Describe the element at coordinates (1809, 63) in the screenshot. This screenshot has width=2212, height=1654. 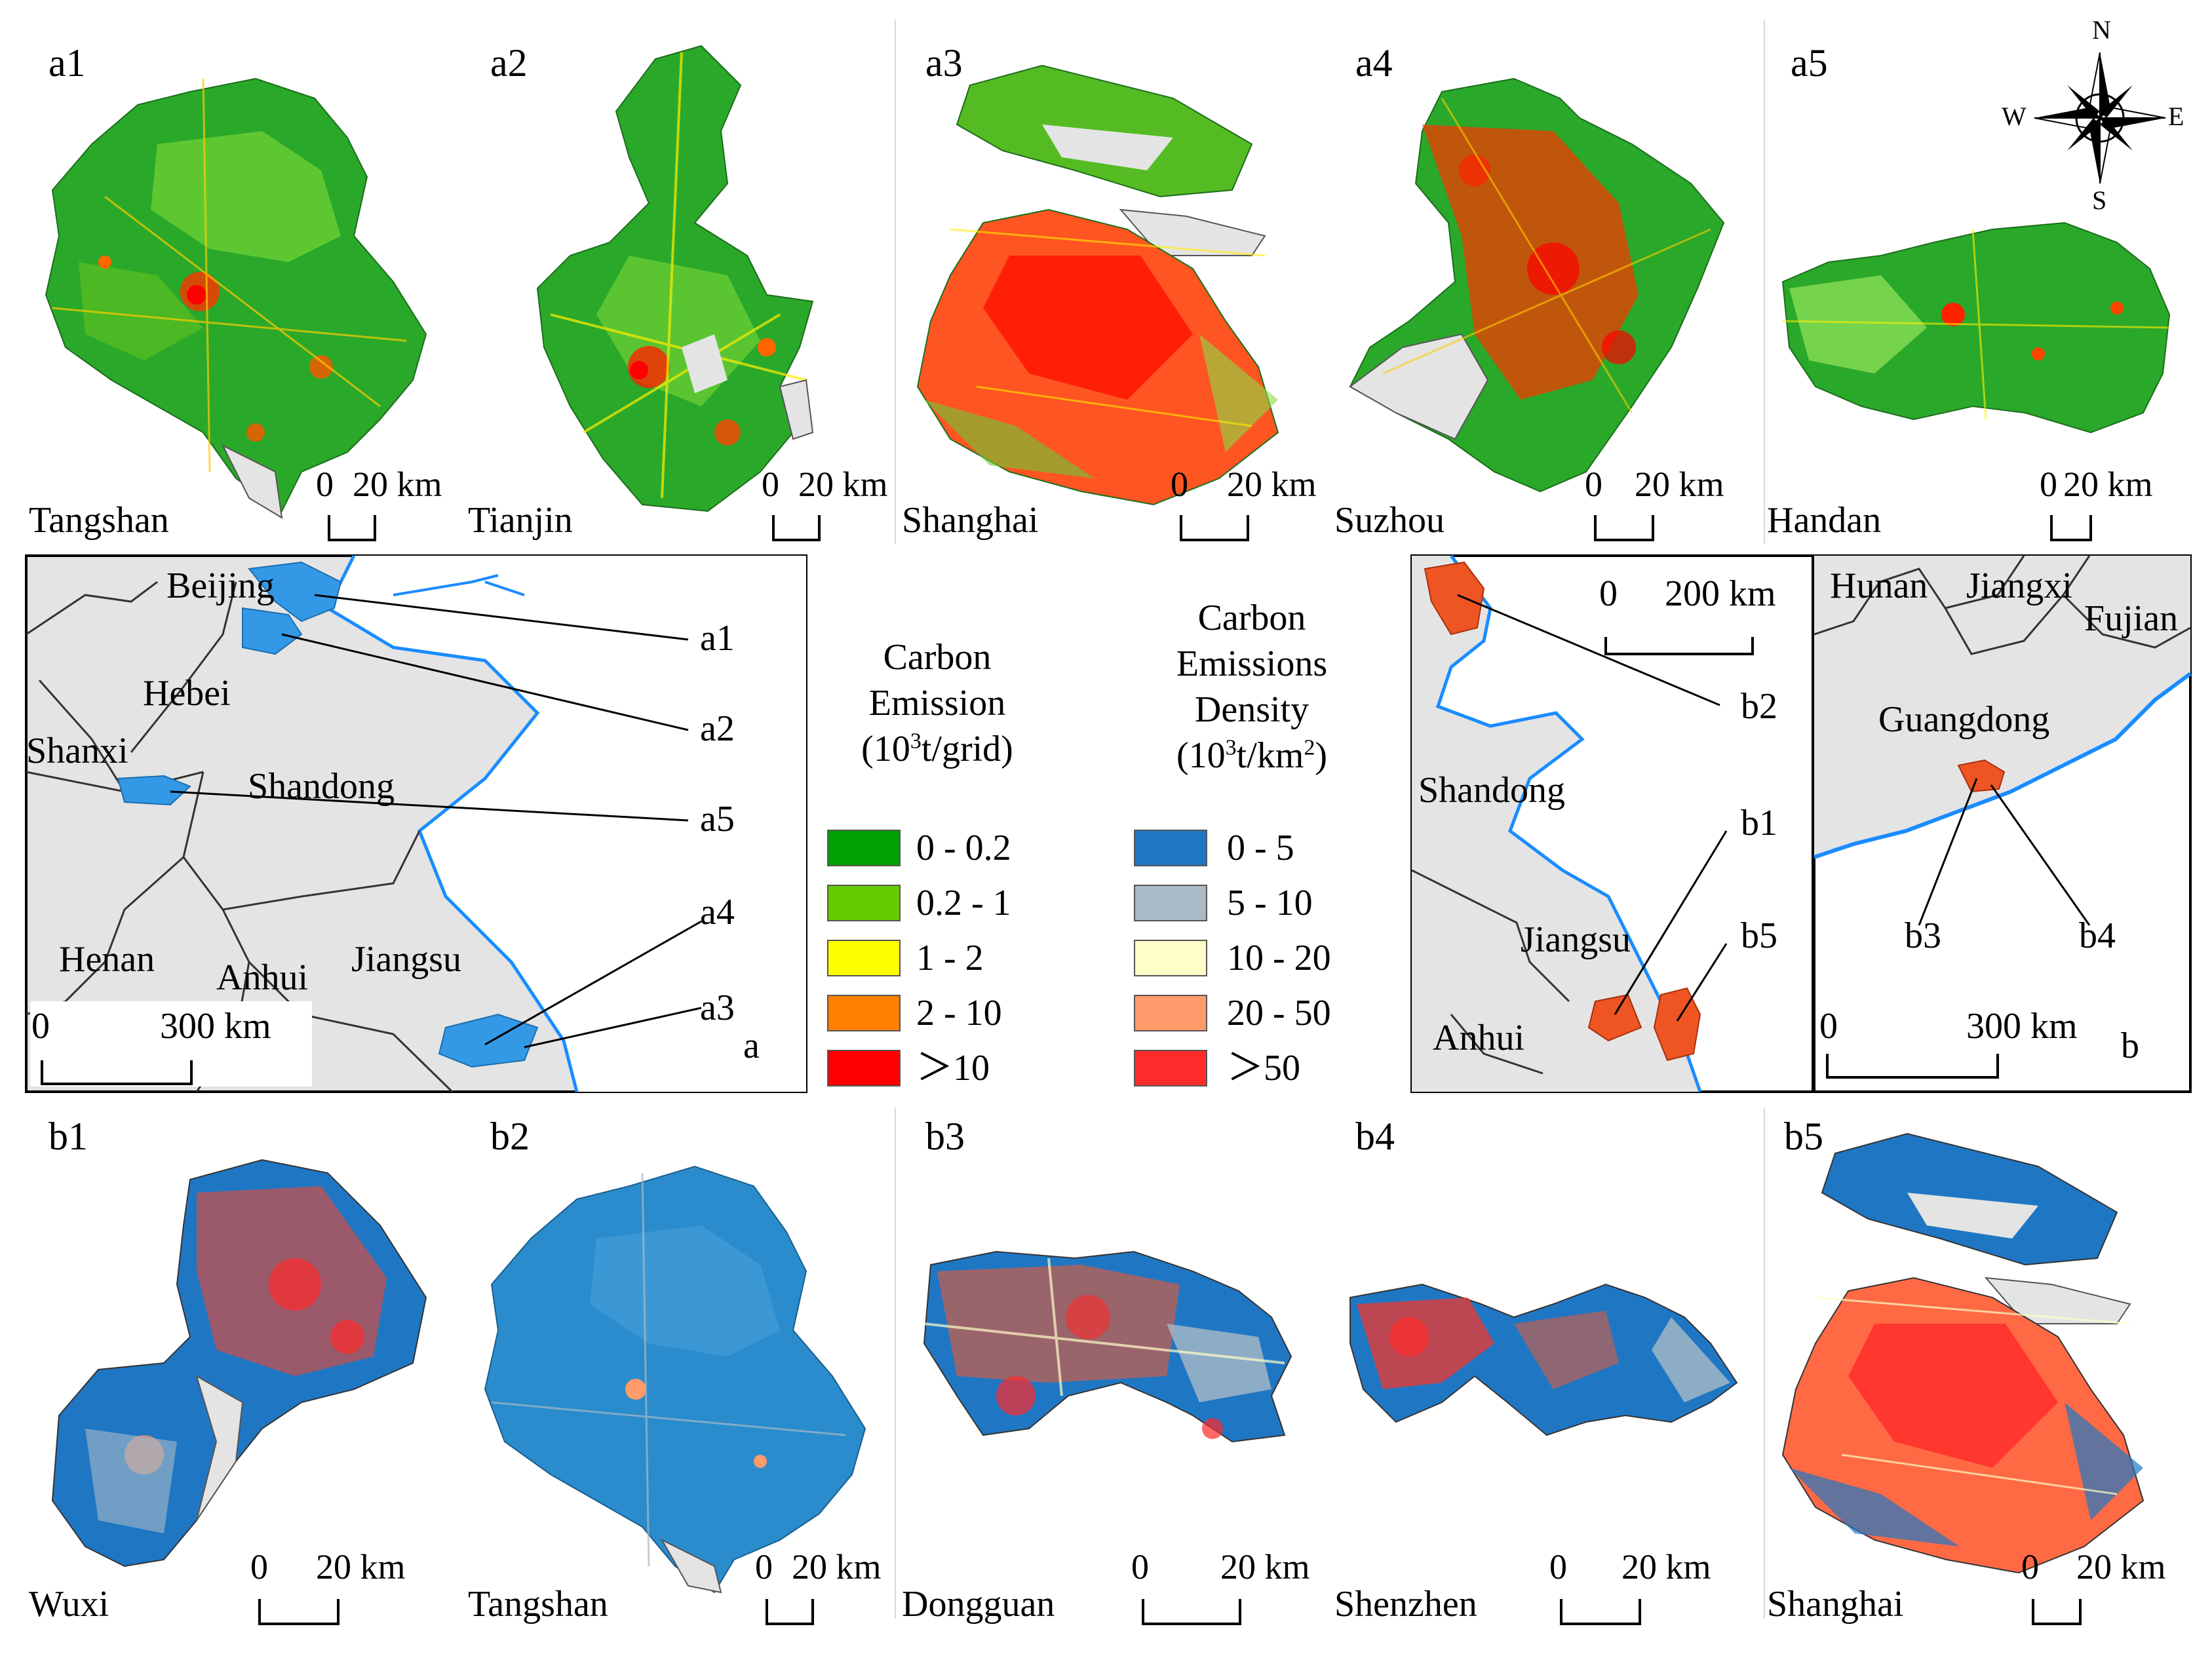
I see `panel-id: a5` at that location.